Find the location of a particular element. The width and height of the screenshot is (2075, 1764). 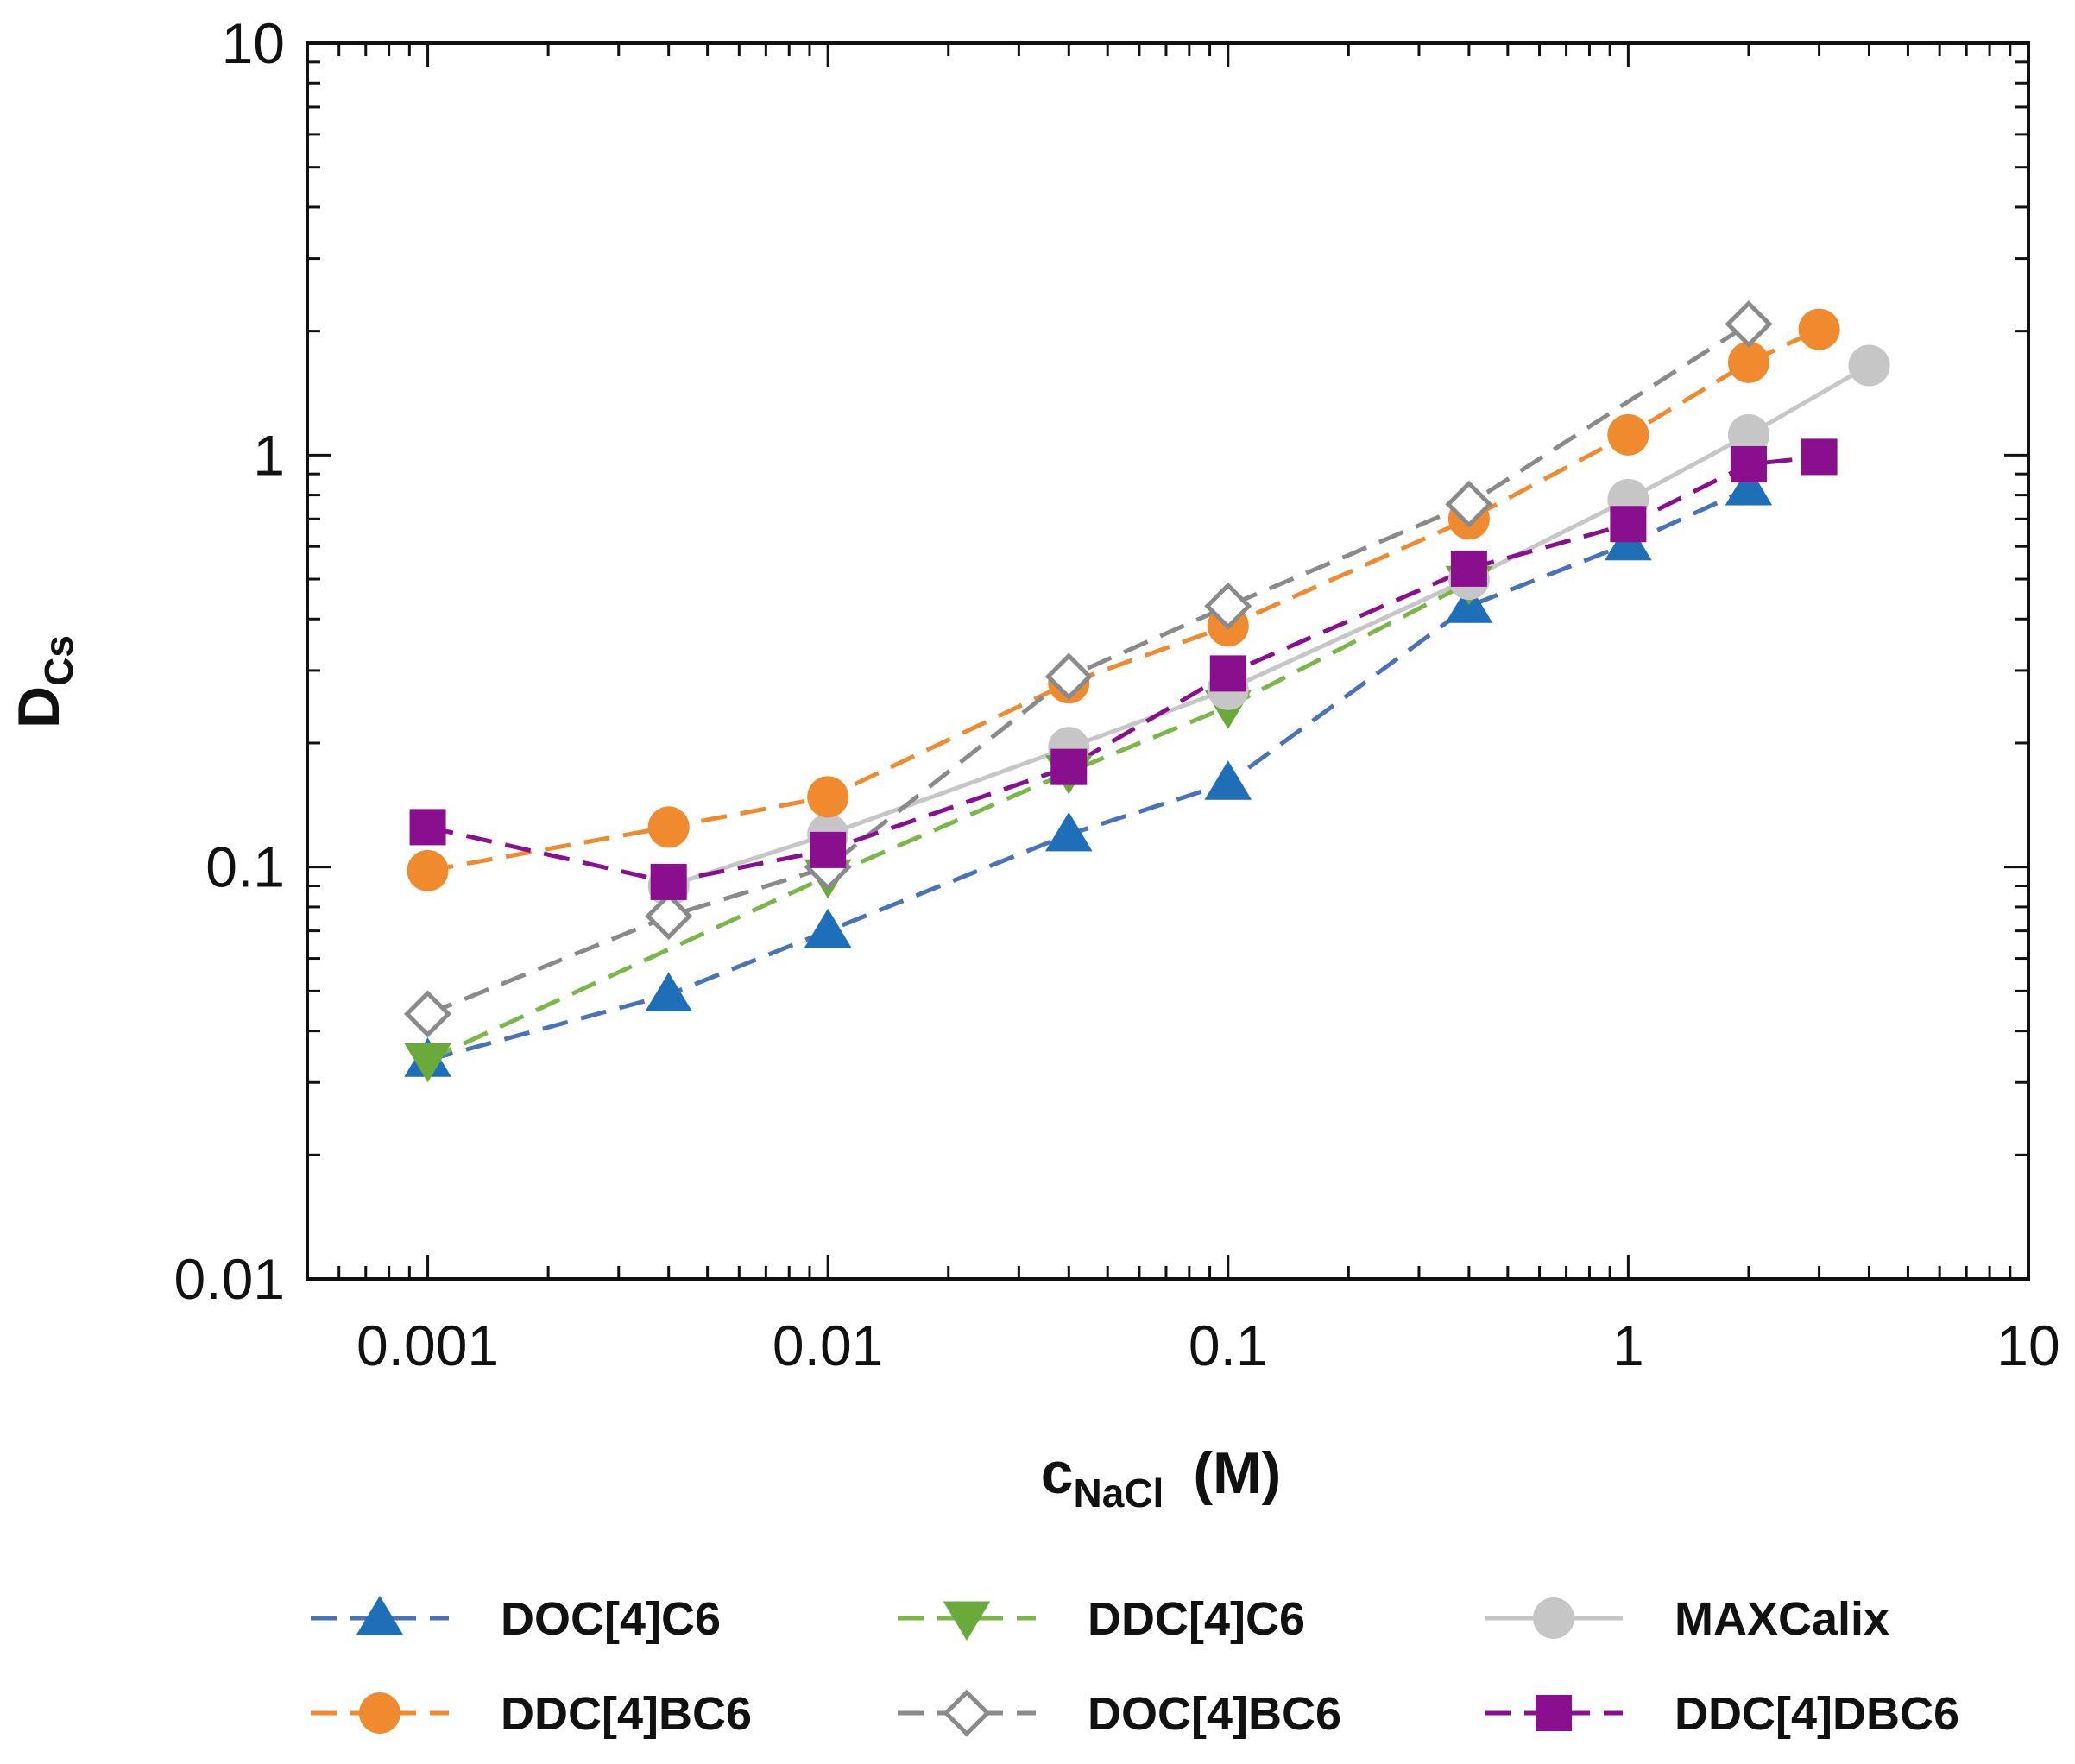

y-axis-title: DCs is located at coordinates (43, 682).